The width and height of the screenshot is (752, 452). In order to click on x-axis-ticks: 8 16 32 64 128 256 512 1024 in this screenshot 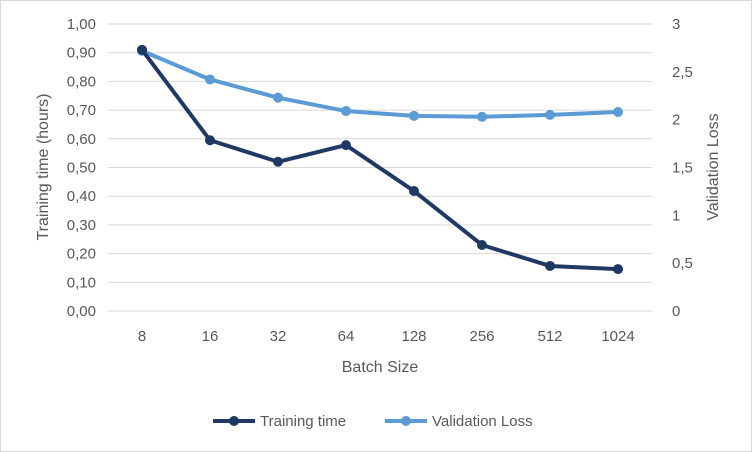, I will do `click(386, 336)`.